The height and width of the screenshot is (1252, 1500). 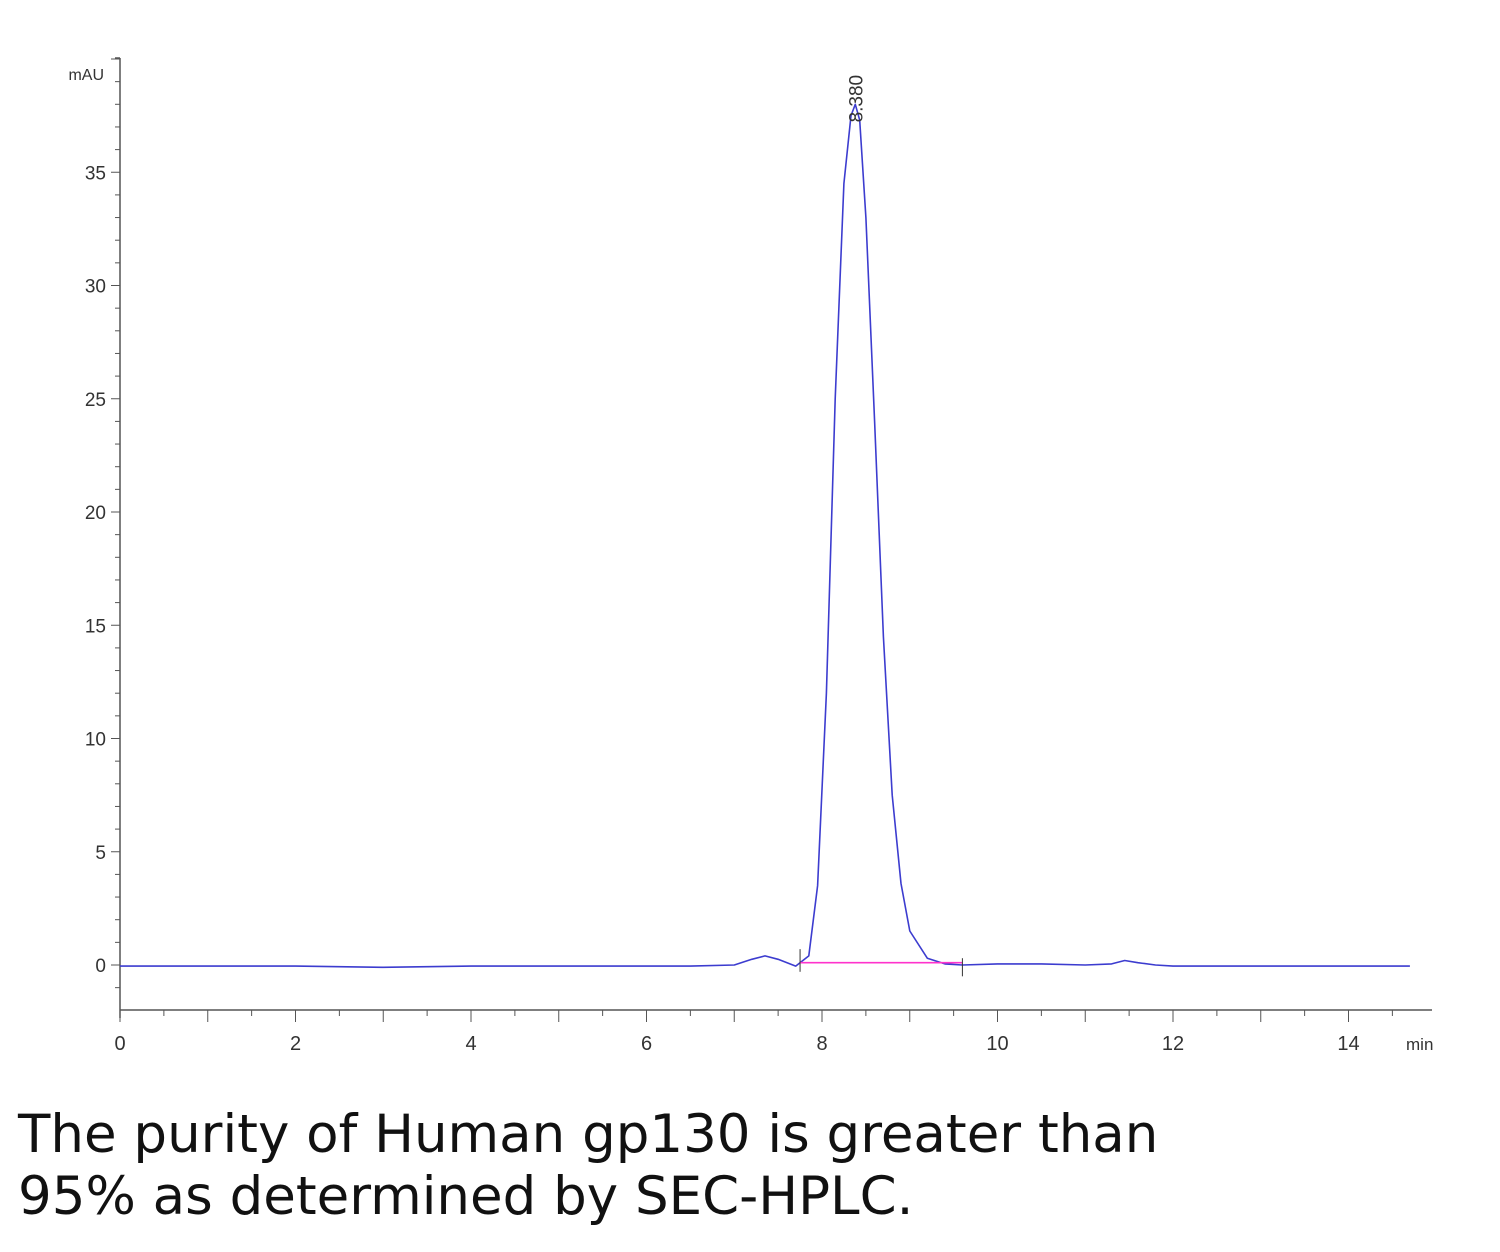 I want to click on y-tick-label: 30, so click(x=95, y=287).